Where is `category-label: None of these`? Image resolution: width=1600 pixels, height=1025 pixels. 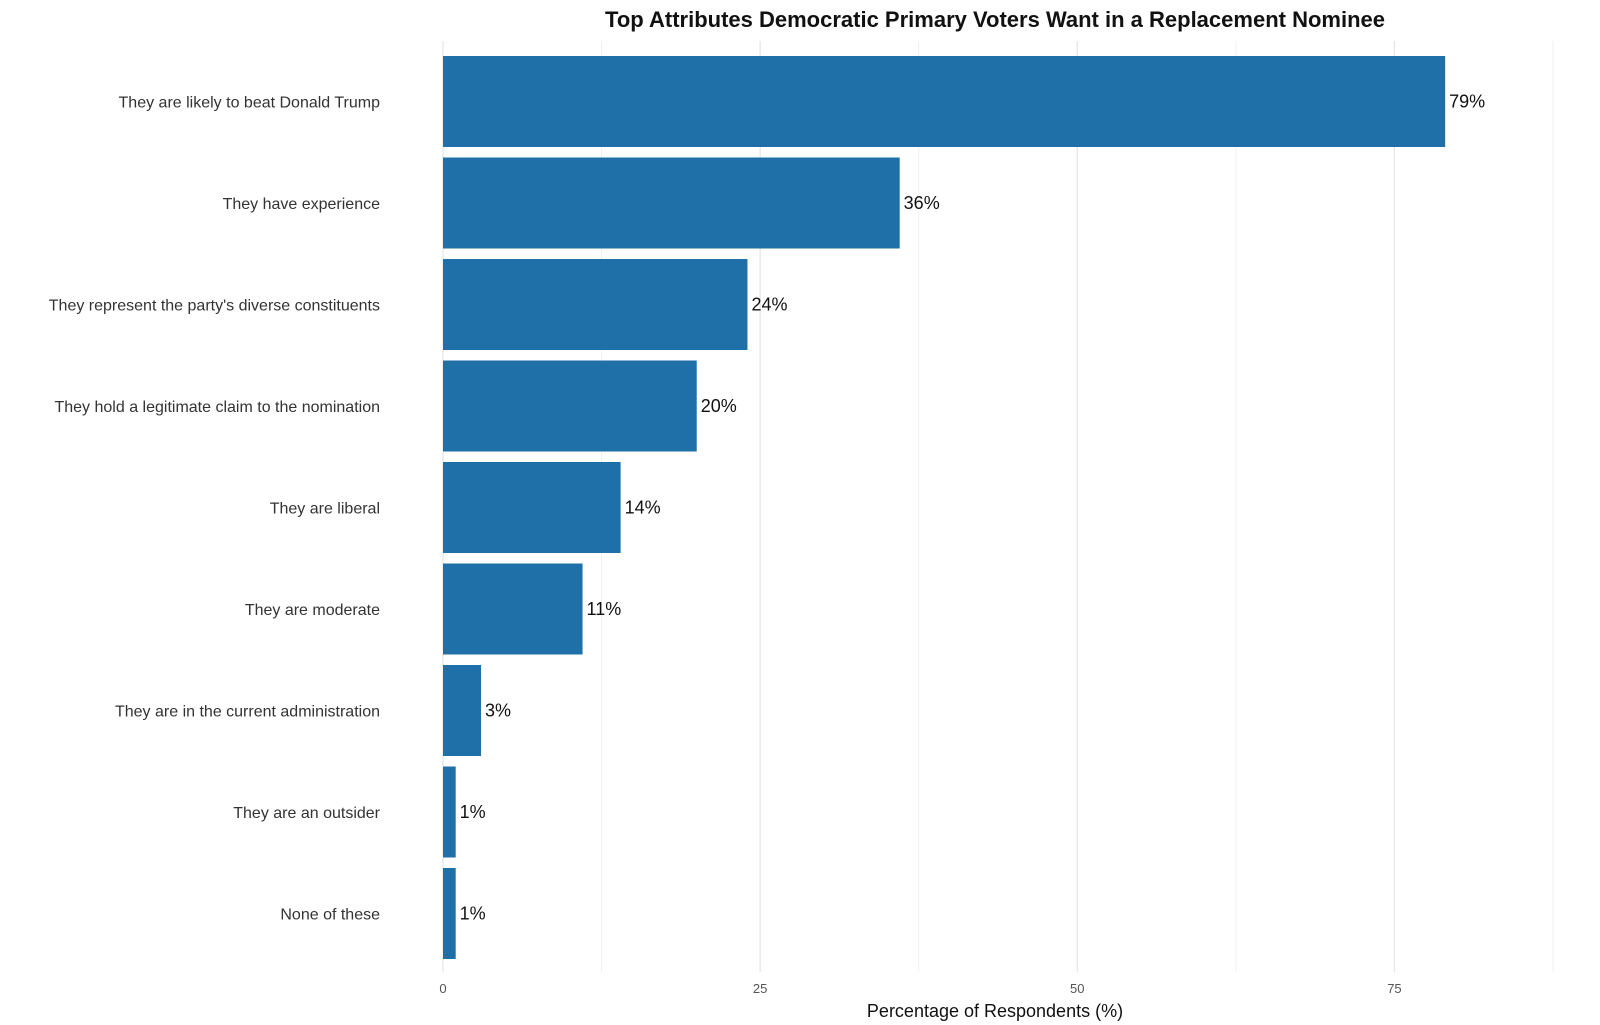
category-label: None of these is located at coordinates (330, 915).